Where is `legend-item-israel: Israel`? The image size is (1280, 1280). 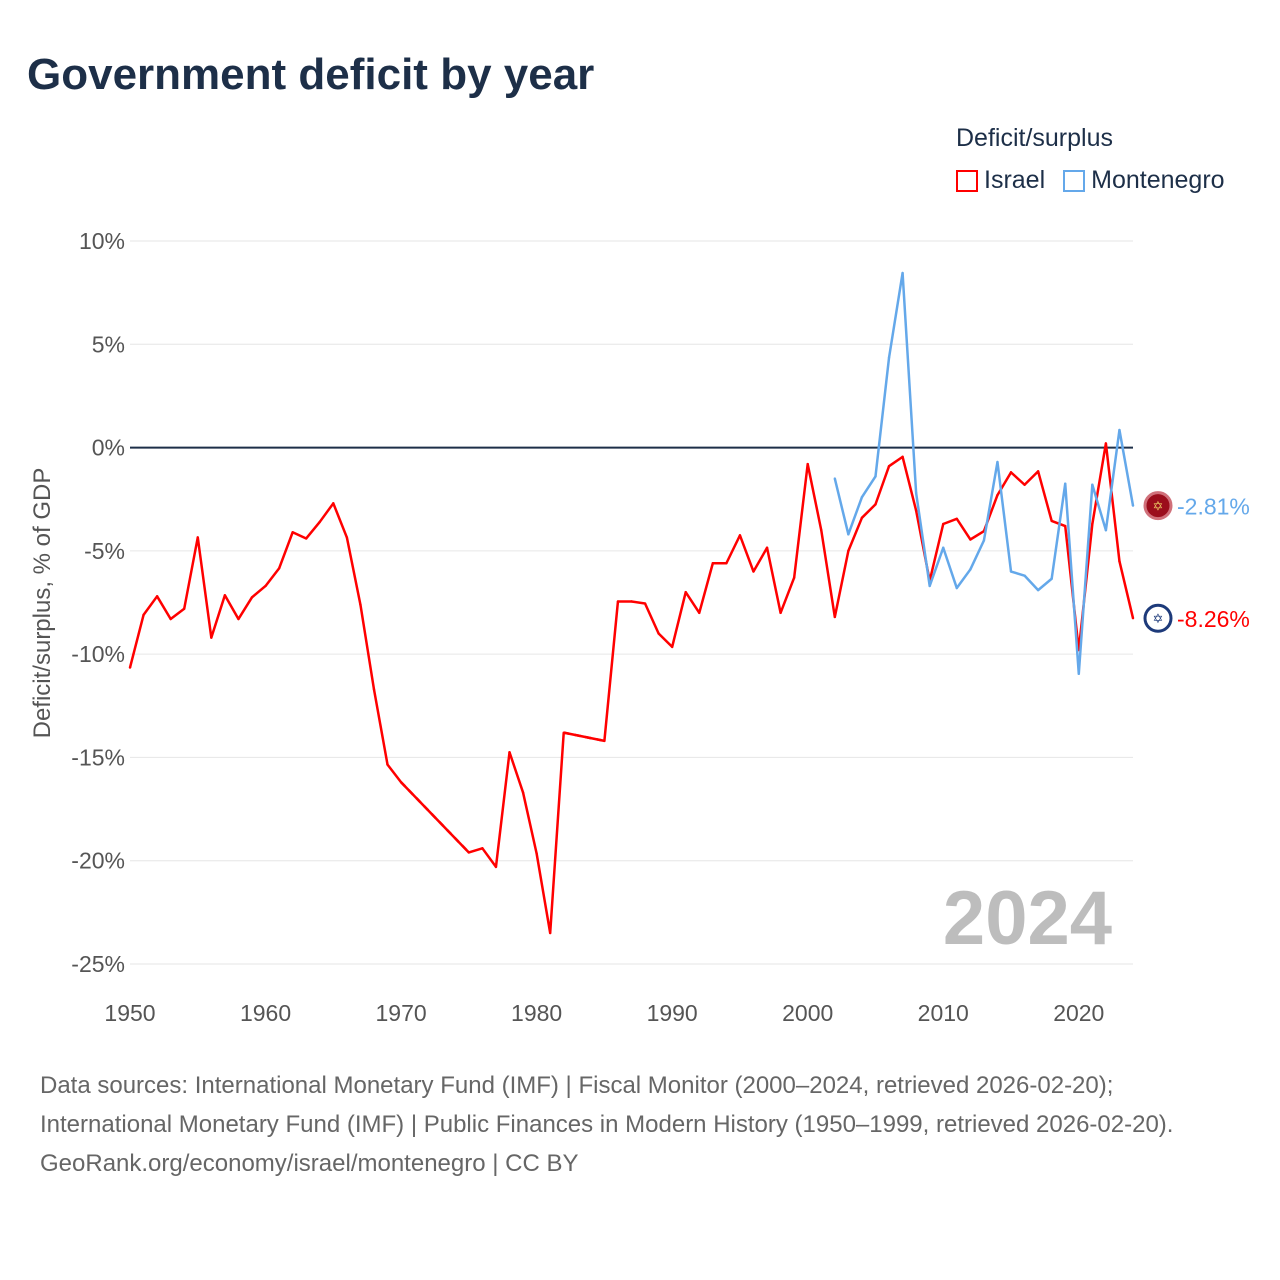 legend-item-israel: Israel is located at coordinates (1000, 180).